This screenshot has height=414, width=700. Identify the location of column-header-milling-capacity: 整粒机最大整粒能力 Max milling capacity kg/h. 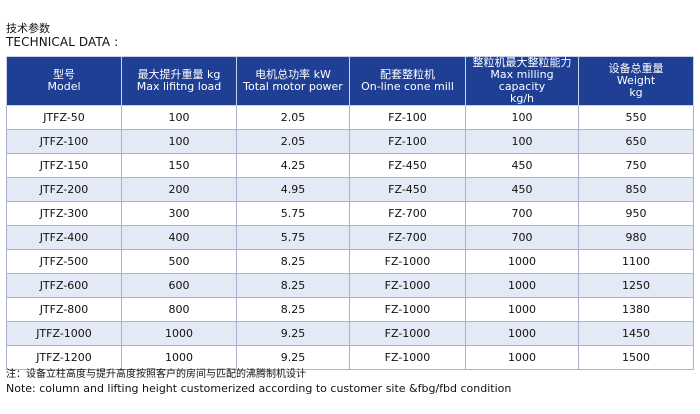
(522, 81).